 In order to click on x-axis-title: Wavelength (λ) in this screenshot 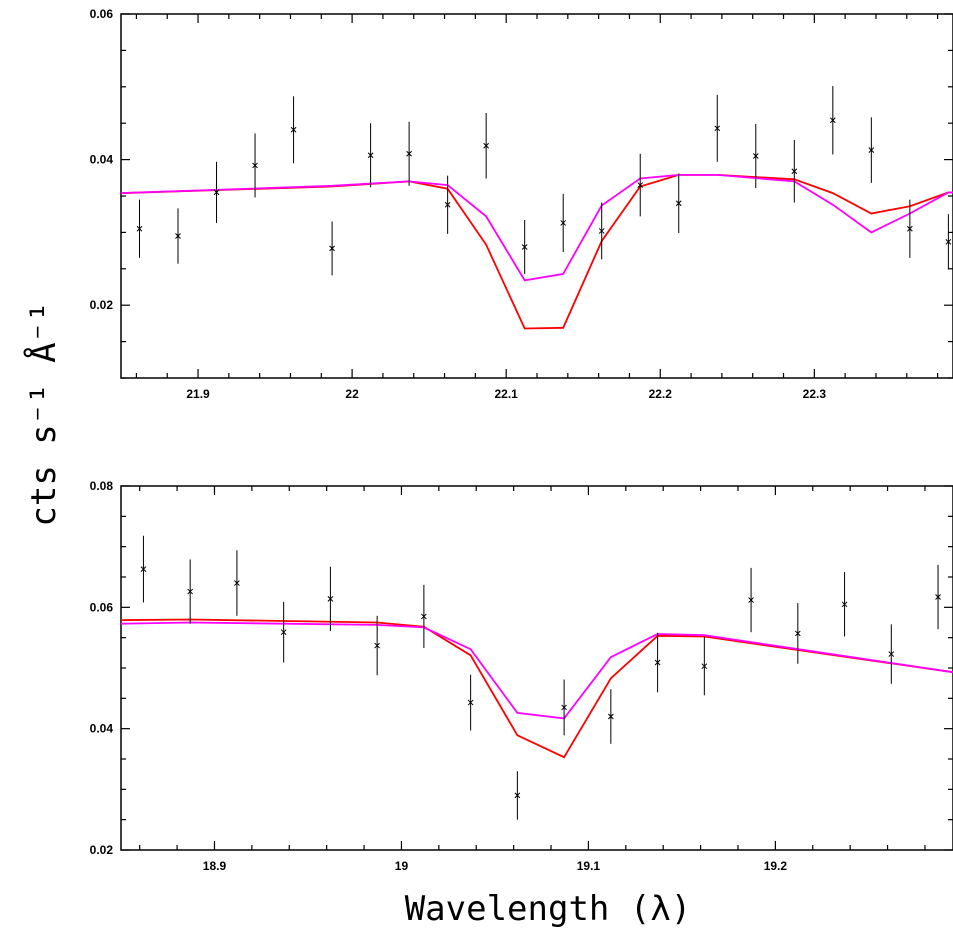, I will do `click(548, 909)`.